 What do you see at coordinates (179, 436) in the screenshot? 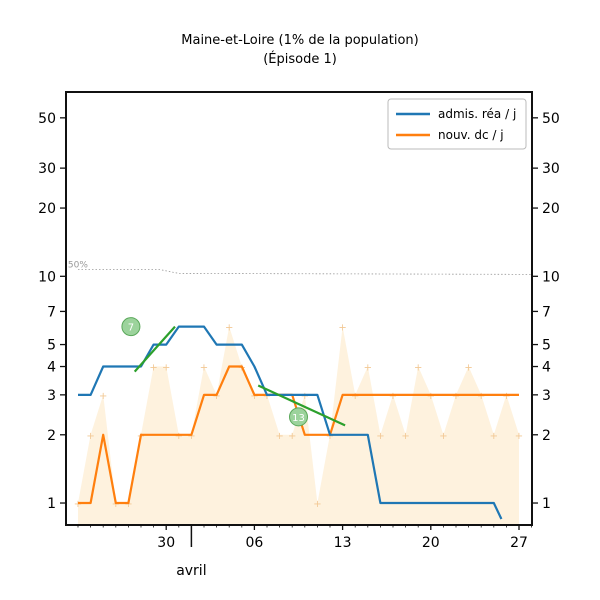
I see `daily-point-8: +` at bounding box center [179, 436].